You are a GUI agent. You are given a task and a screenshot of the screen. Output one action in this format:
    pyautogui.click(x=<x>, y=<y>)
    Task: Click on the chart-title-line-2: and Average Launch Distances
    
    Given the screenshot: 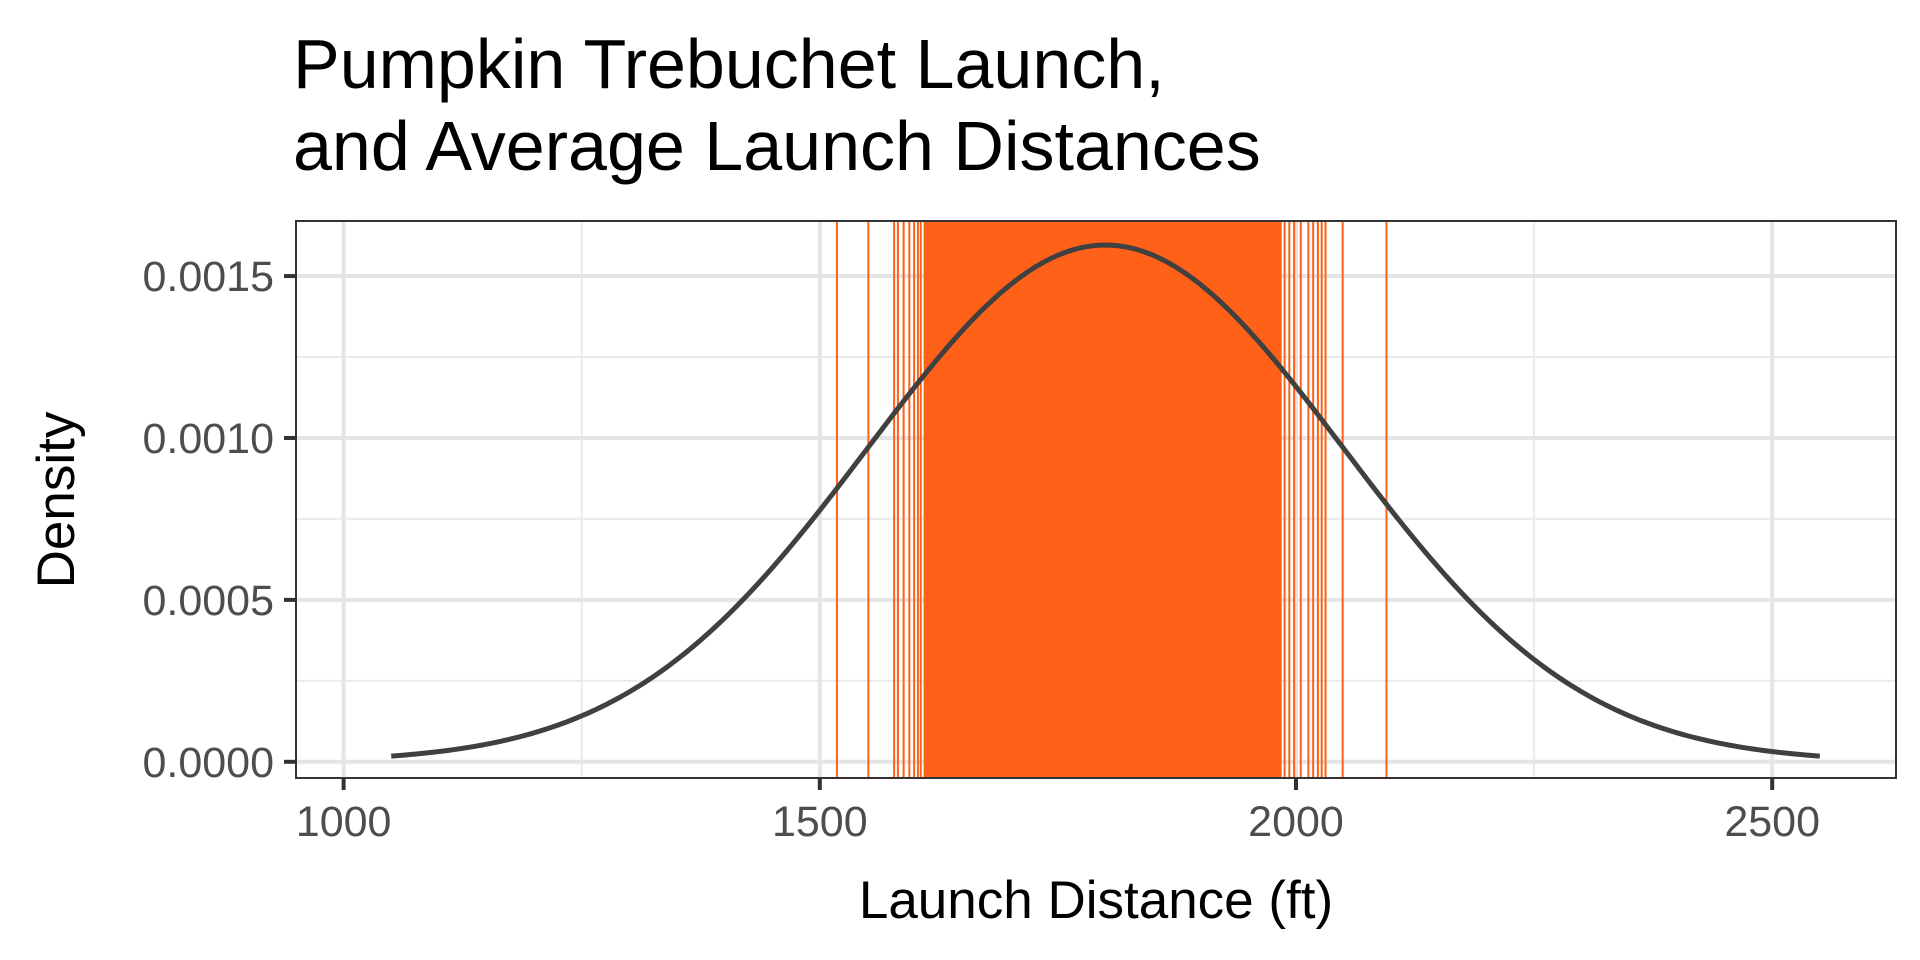 What is the action you would take?
    pyautogui.click(x=777, y=146)
    